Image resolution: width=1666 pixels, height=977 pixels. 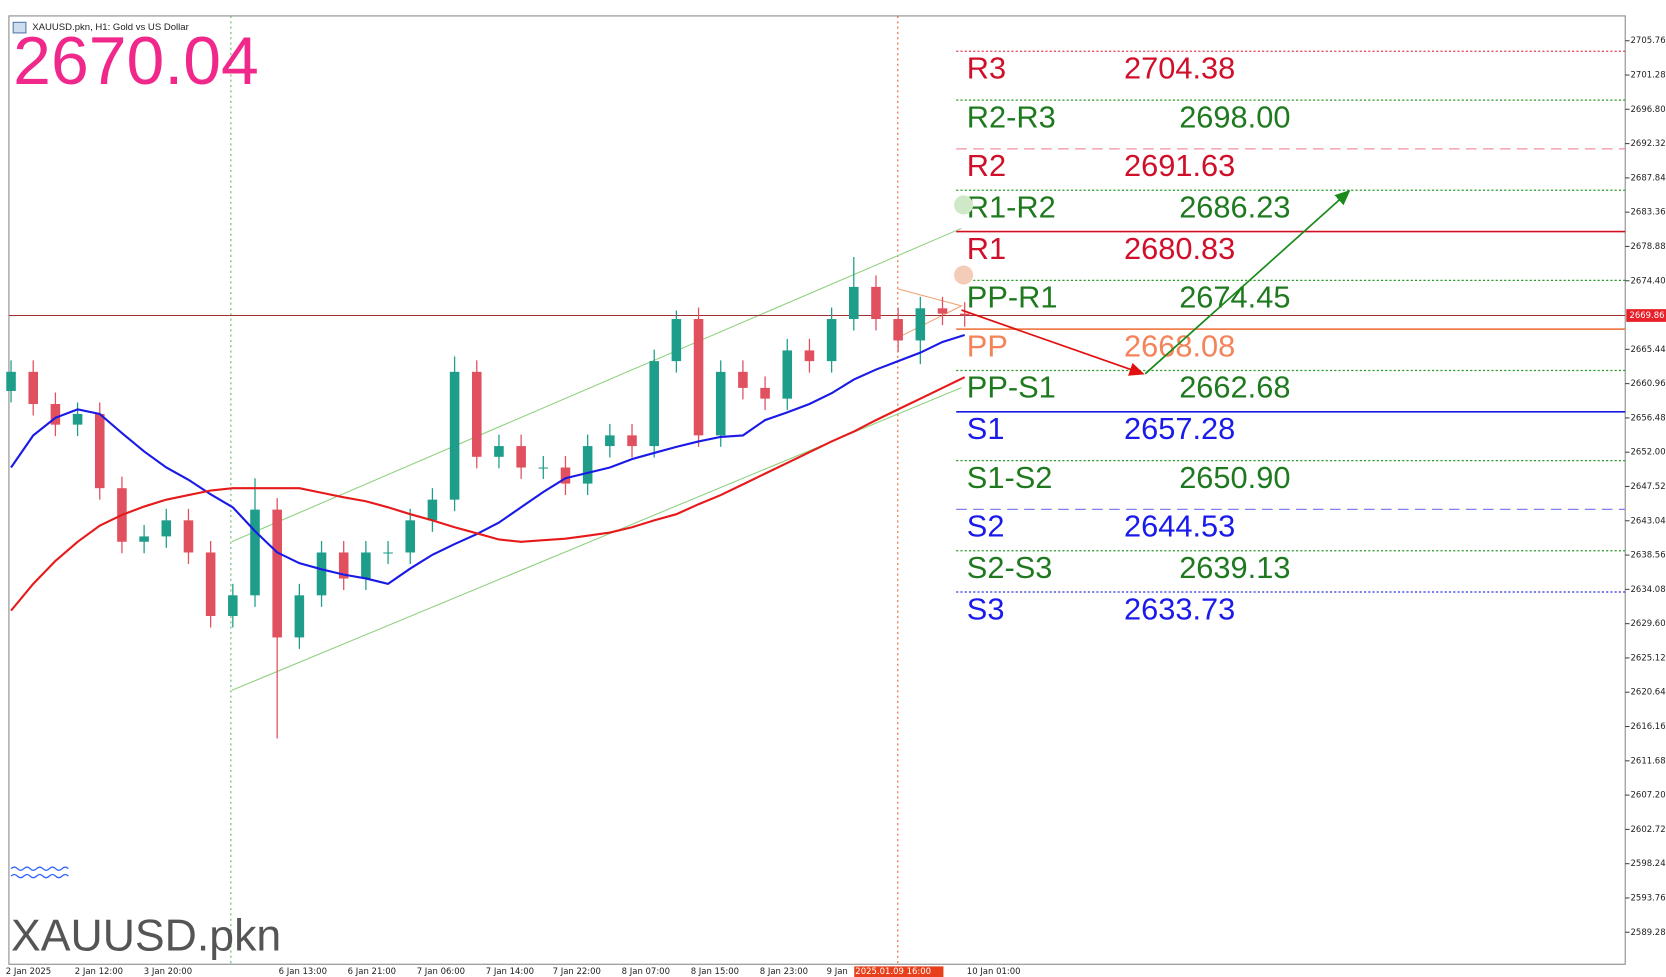 What do you see at coordinates (784, 972) in the screenshot?
I see `x-tick-label: 8 Jan 23:00` at bounding box center [784, 972].